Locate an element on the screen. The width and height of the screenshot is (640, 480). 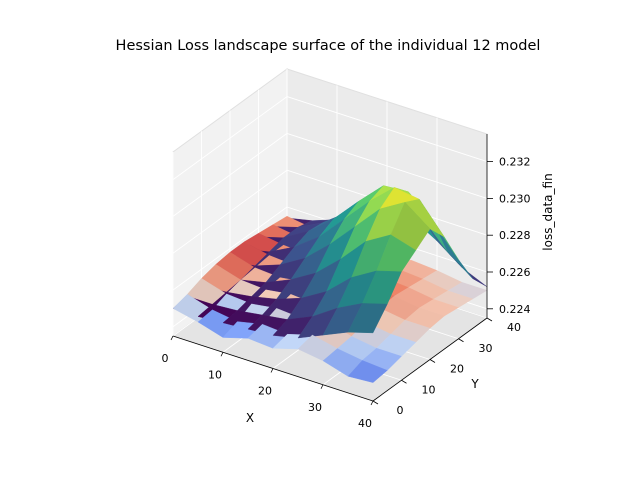
y-tick-label: 0 is located at coordinates (400, 410).